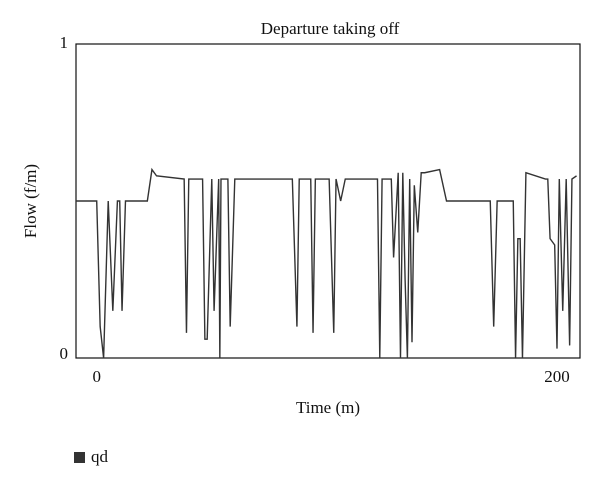 The width and height of the screenshot is (600, 491). I want to click on x-tick-label: 200, so click(557, 376).